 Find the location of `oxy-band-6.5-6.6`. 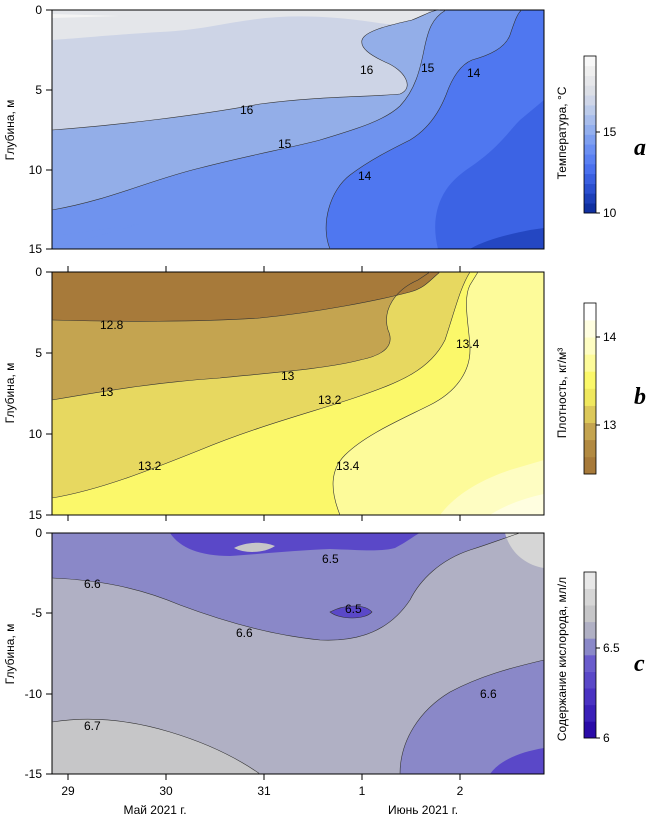

oxy-band-6.5-6.6 is located at coordinates (286, 587).